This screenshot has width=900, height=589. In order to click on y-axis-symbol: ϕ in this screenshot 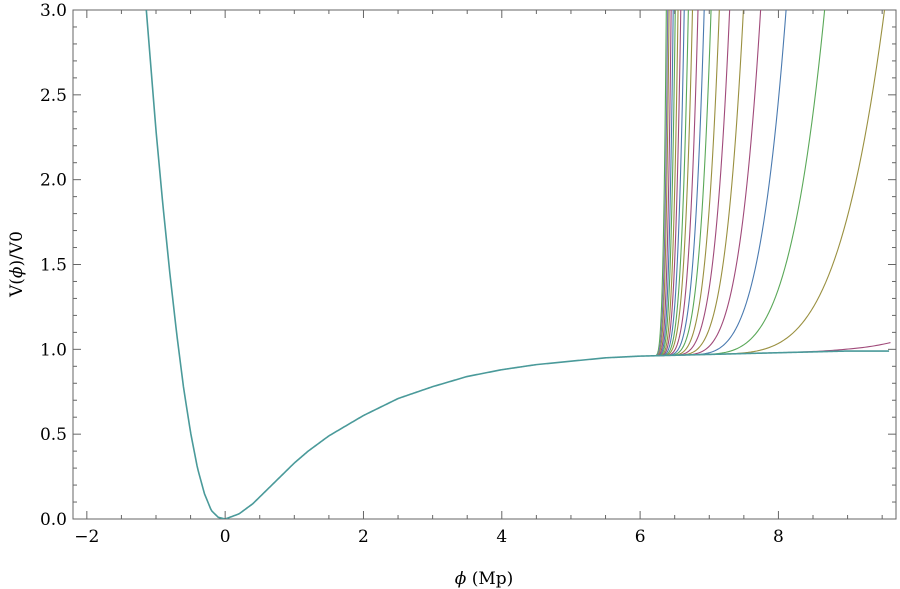, I will do `click(17, 272)`.